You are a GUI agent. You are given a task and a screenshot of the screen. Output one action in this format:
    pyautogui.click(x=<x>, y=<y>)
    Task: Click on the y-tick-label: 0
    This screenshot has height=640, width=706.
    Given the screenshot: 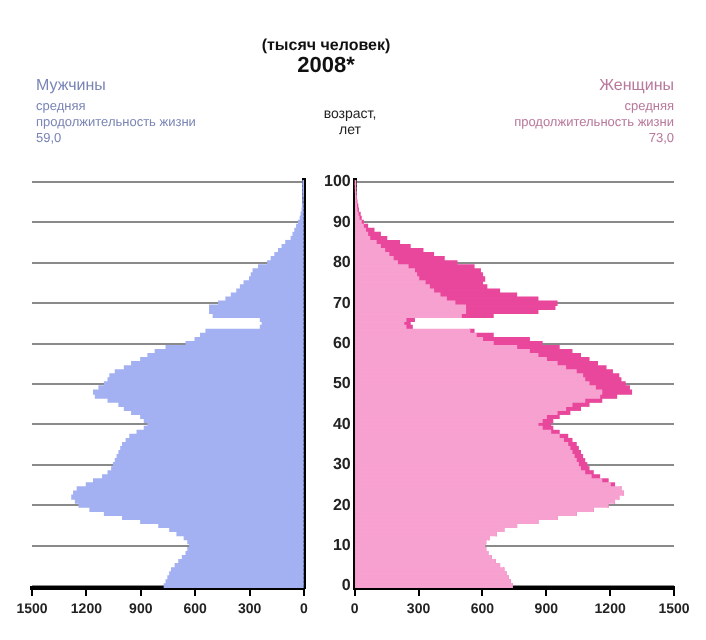 What is the action you would take?
    pyautogui.click(x=346, y=585)
    